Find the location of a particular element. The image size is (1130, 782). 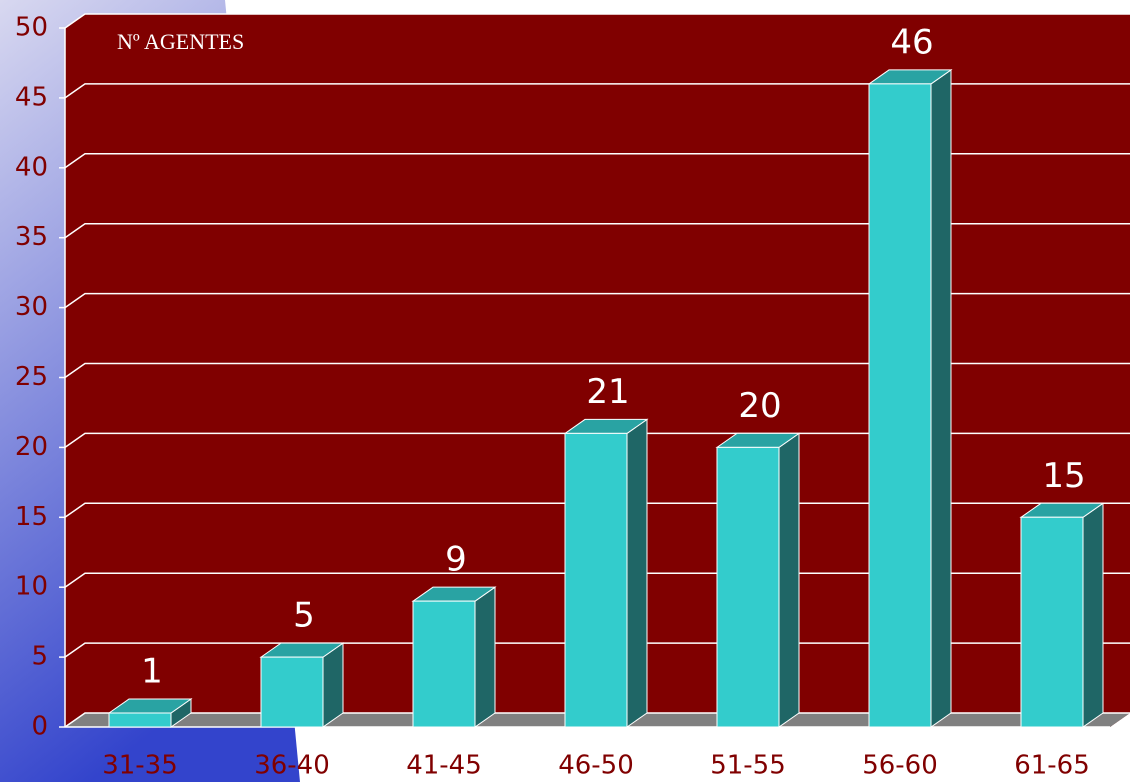

x-tick-label: 51-55 is located at coordinates (748, 766).